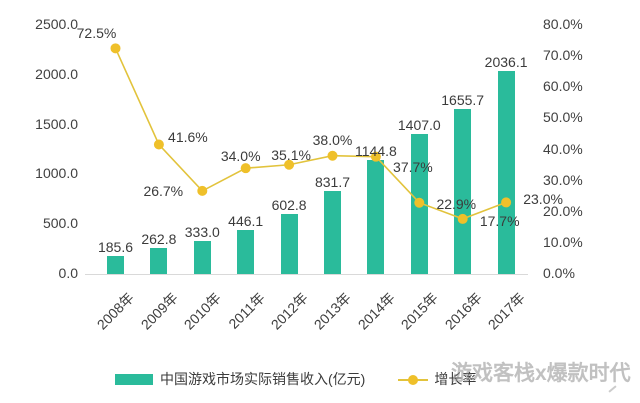  Describe the element at coordinates (563, 179) in the screenshot. I see `right-axis-tick: 30.0%` at that location.